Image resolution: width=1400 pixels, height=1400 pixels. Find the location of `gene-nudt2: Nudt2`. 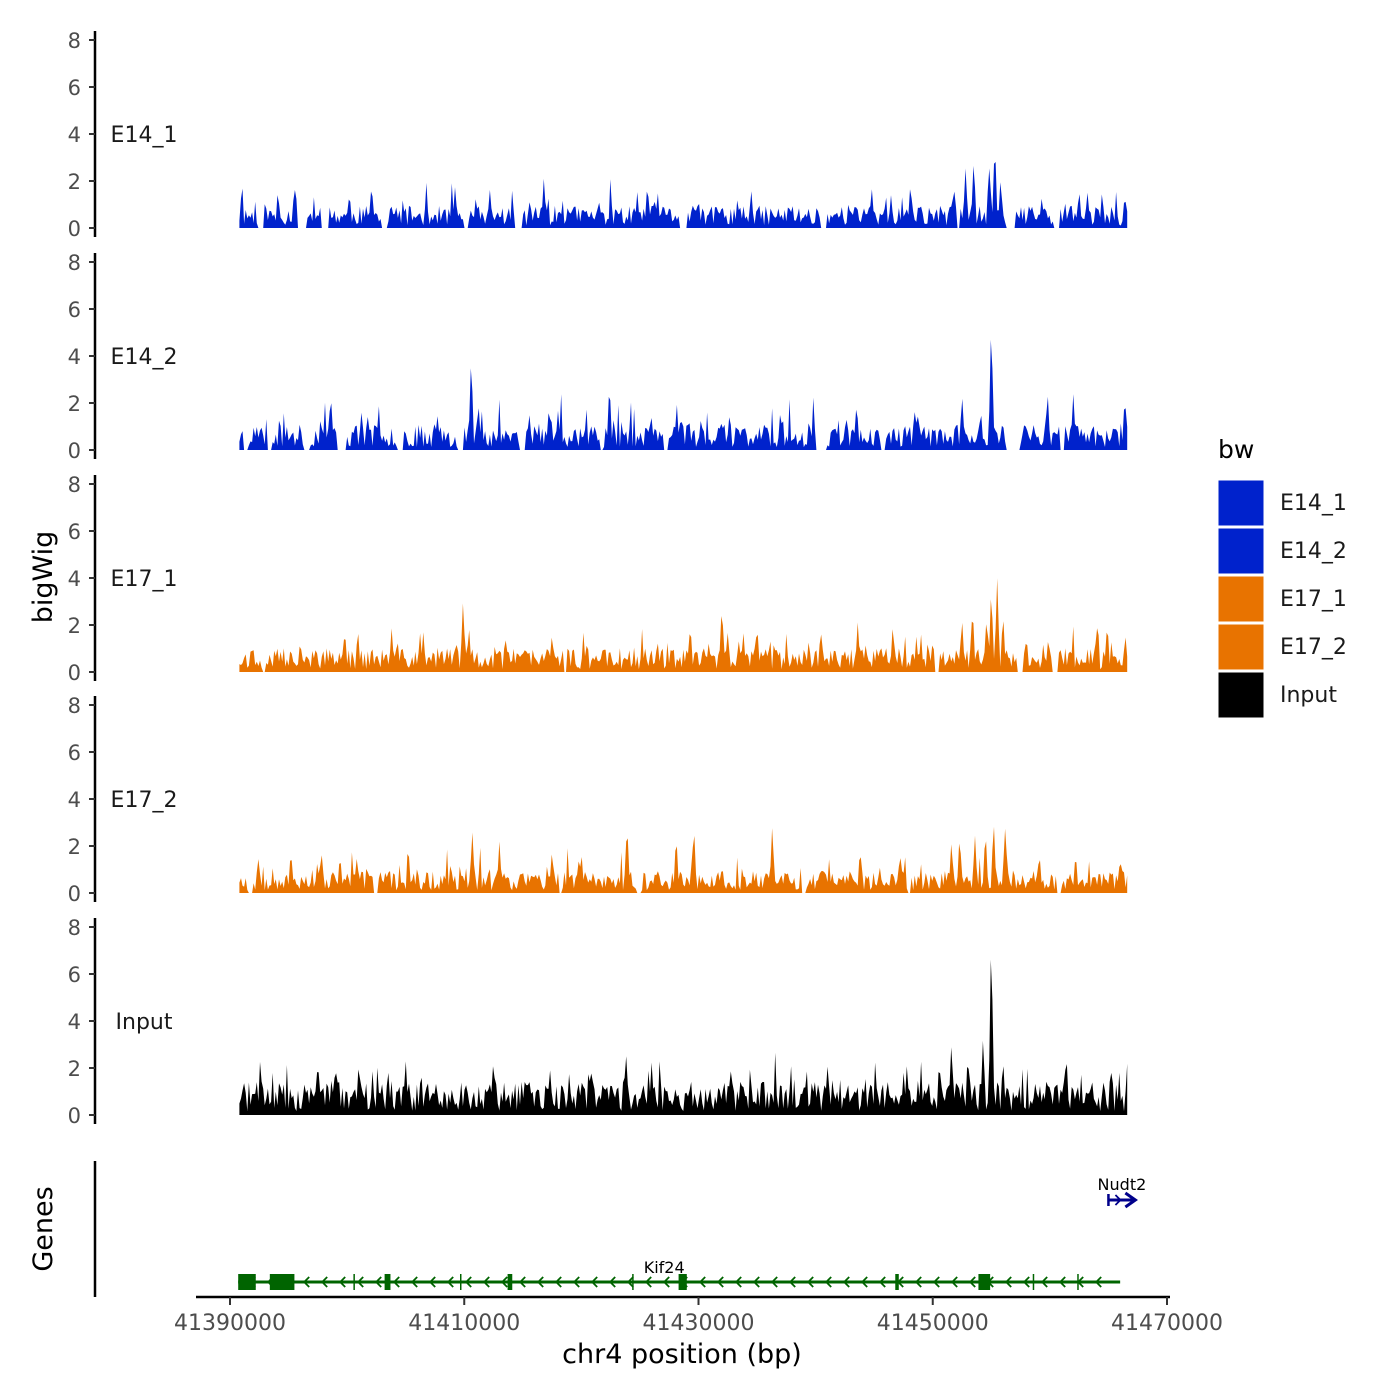

gene-nudt2: Nudt2 is located at coordinates (1122, 1192).